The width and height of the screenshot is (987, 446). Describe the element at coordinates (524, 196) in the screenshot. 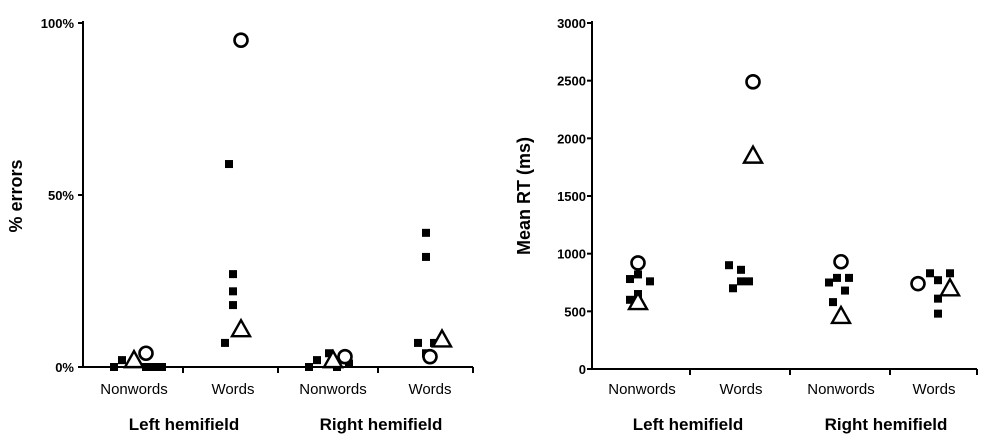

I see `rt-y-axis-label: Mean RT (ms)` at that location.